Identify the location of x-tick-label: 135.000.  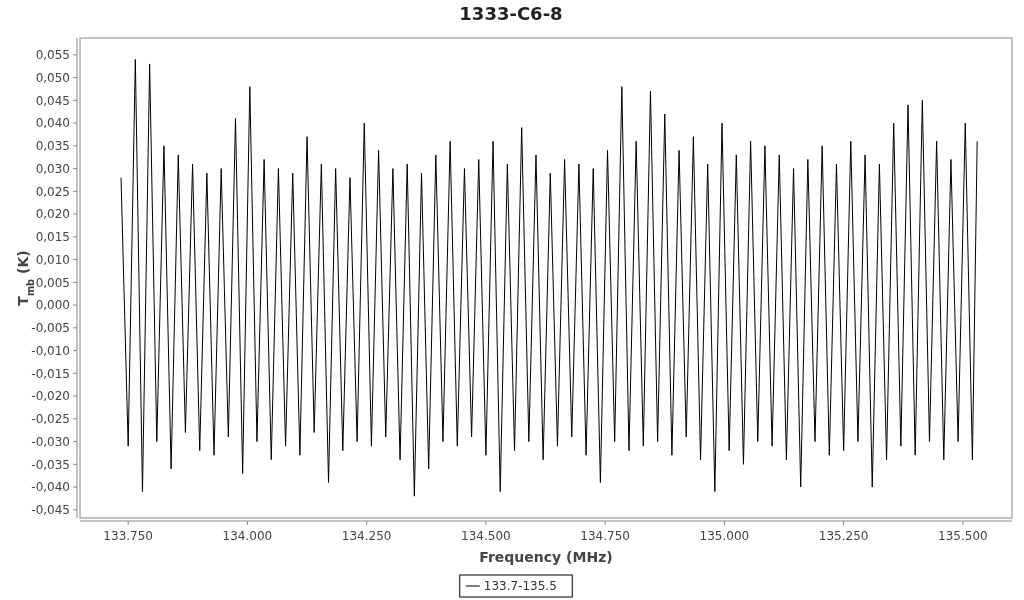
(724, 536).